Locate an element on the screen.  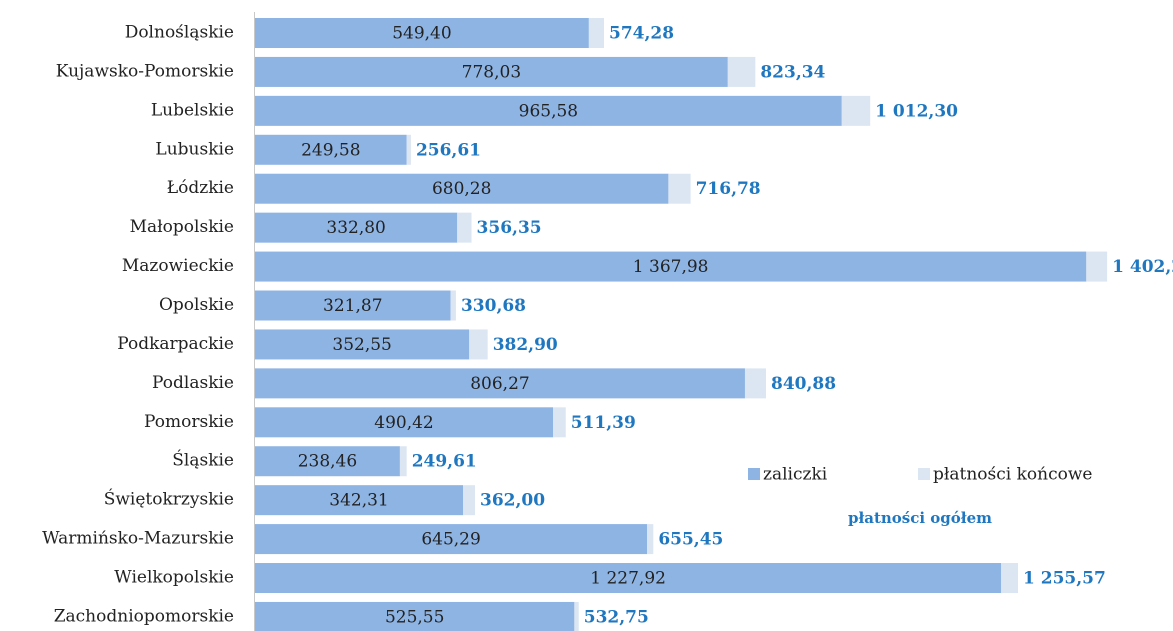
value-label: 352,55 is located at coordinates (361, 345).